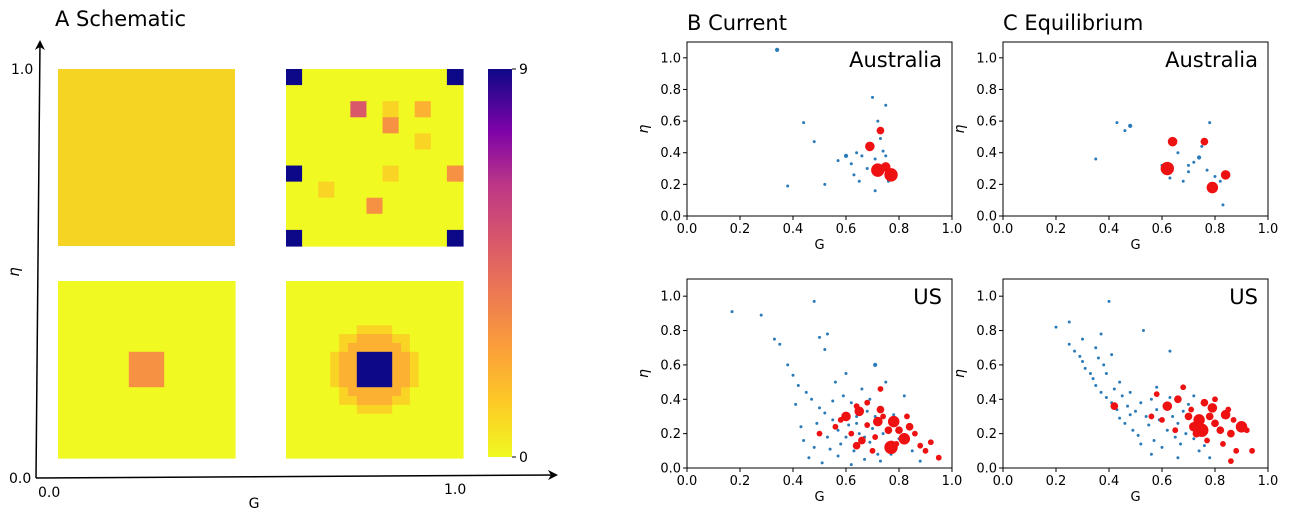  I want to click on scatter-plot-current-us: 0.0 0.2 0.4 0.6 0.8 1.0 0.0 0.2 0.4 0.6 0.8 1.0 Gη US, so click(799, 391).